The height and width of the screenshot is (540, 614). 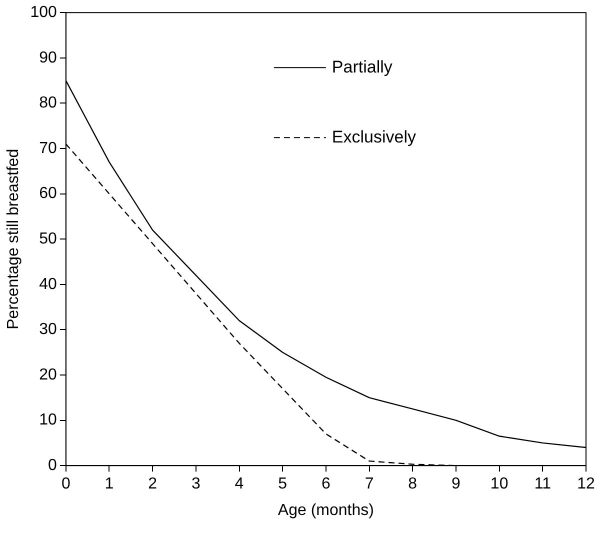 I want to click on x-tick-label: 4, so click(x=239, y=484).